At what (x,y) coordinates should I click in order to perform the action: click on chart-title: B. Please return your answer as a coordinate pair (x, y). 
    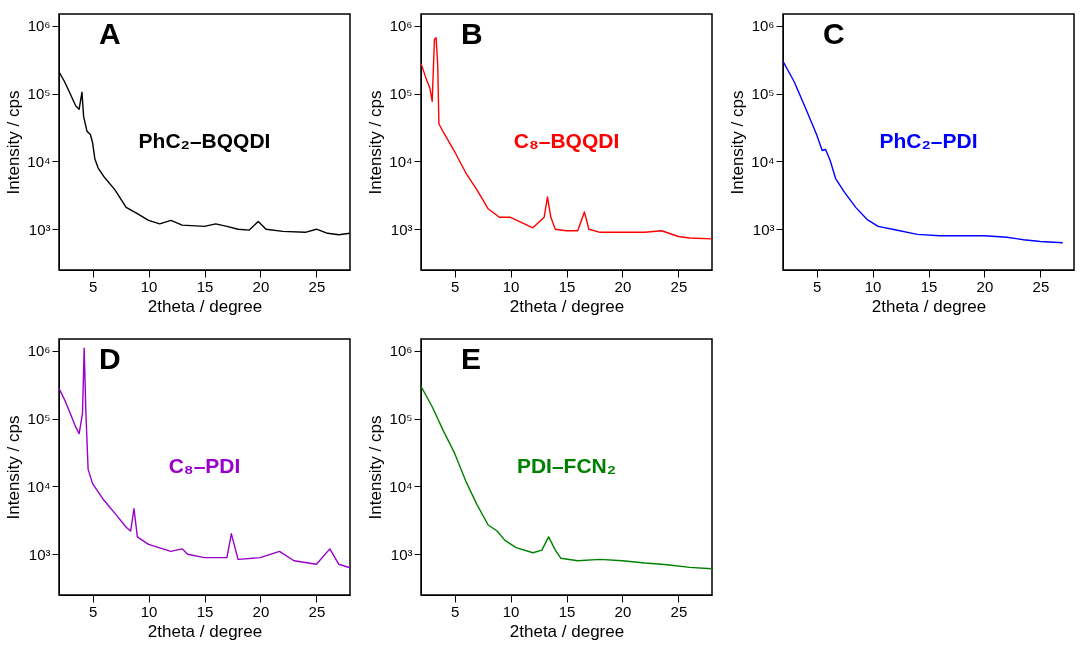
    Looking at the image, I should click on (472, 33).